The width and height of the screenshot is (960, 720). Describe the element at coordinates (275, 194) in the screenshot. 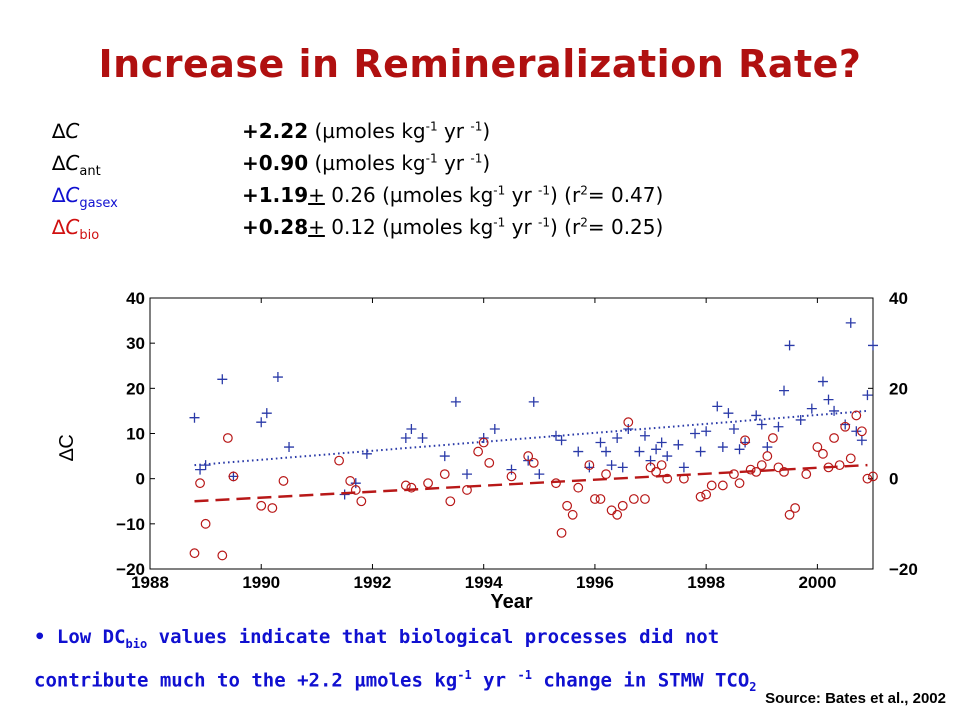

I see `rate-value: +1.19` at that location.